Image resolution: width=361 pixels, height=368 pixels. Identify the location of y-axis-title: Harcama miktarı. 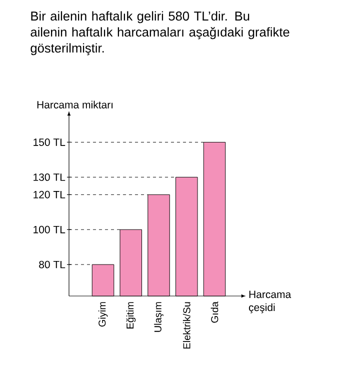
(75, 104).